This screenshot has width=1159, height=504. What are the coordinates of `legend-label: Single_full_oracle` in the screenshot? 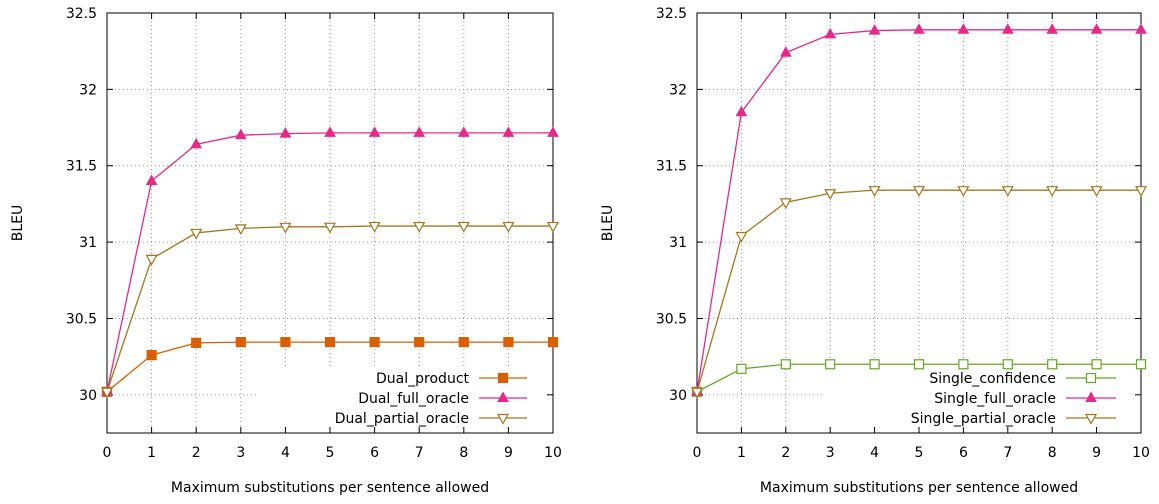 It's located at (995, 399).